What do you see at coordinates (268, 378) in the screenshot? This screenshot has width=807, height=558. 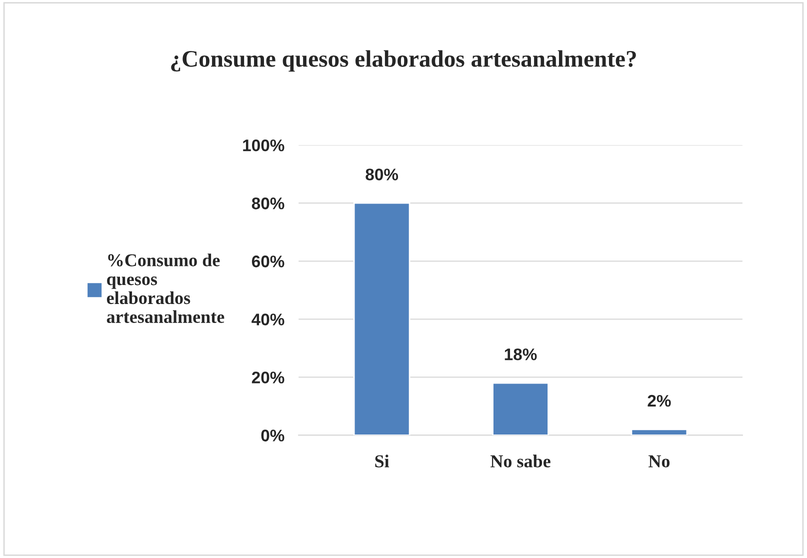 I see `y-tick-label: 20%` at bounding box center [268, 378].